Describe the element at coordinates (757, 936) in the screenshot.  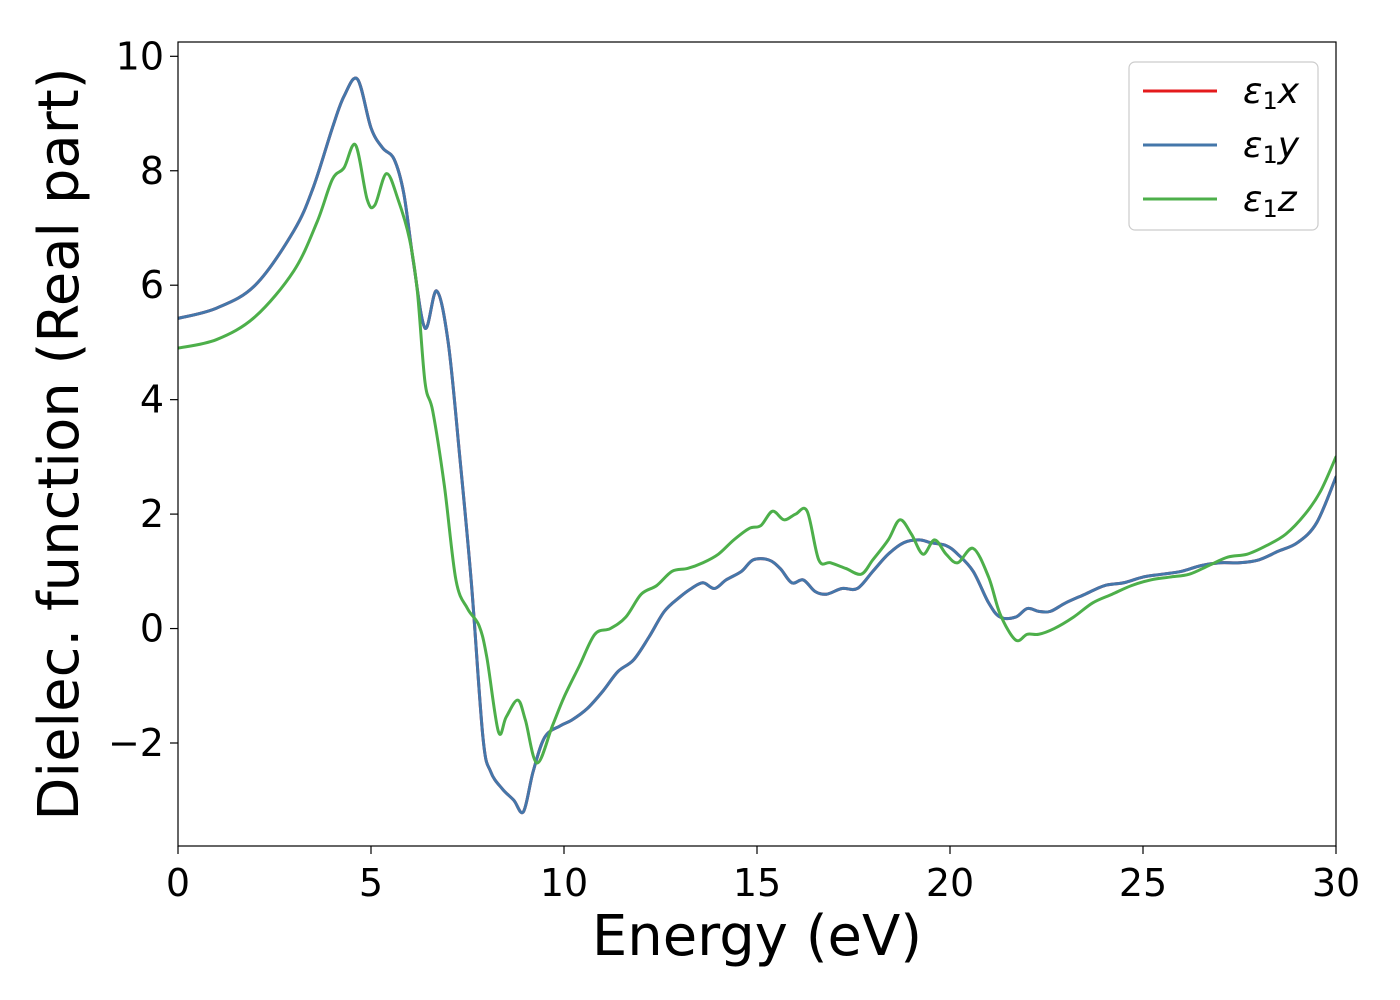
I see `x-axis-label: Energy (eV)` at that location.